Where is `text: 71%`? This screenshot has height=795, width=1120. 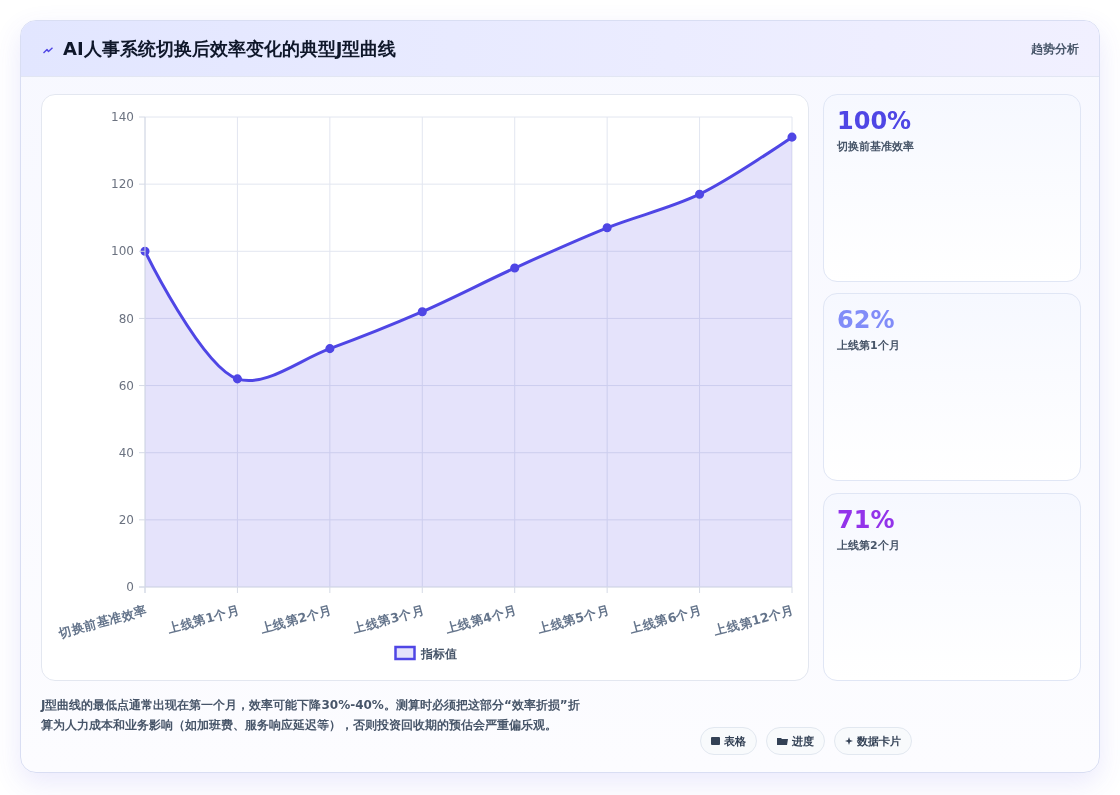 text: 71% is located at coordinates (866, 520).